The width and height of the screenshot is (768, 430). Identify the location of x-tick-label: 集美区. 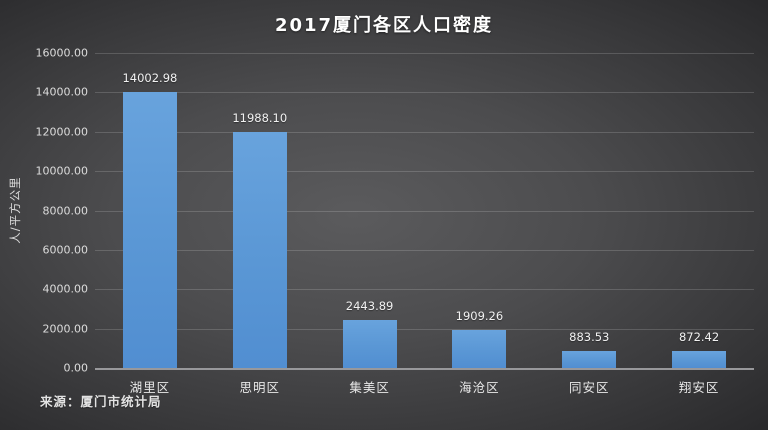
(369, 387).